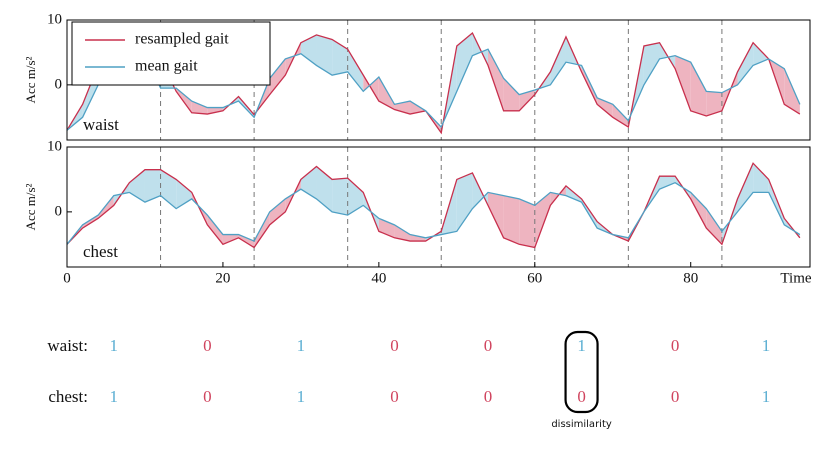 Image resolution: width=830 pixels, height=461 pixels. Describe the element at coordinates (67, 278) in the screenshot. I see `x-tick-label: 0` at that location.